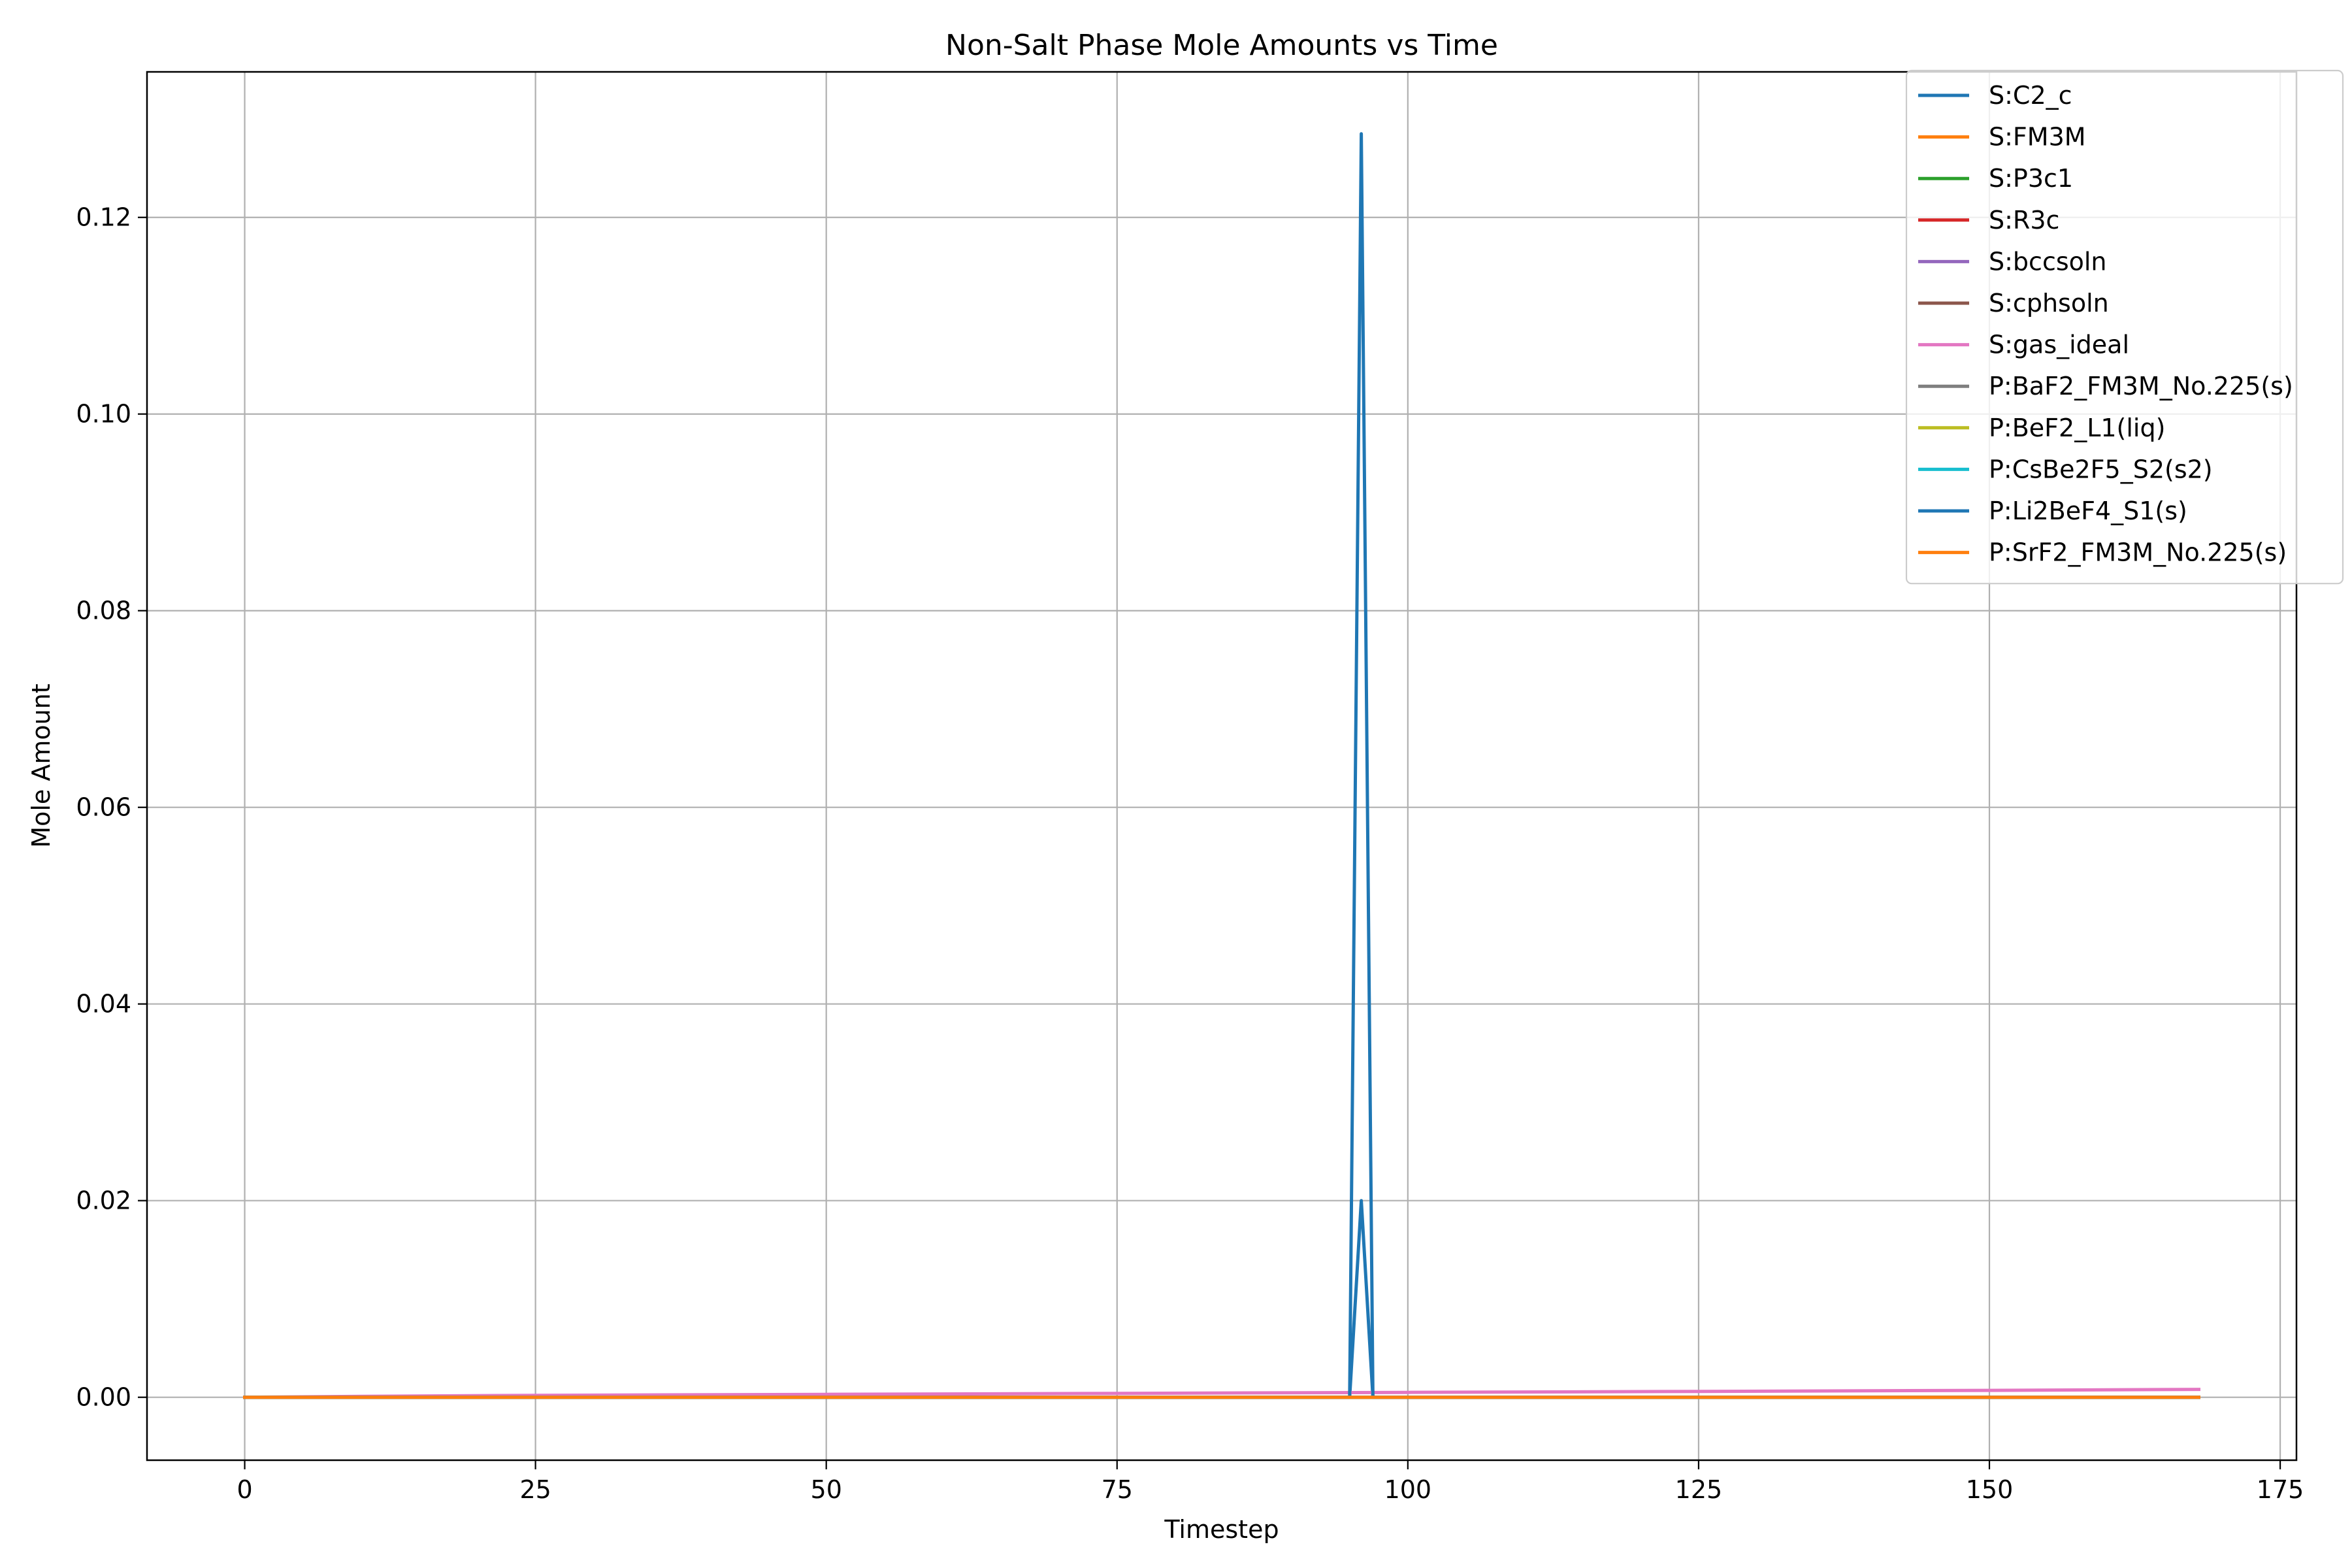  What do you see at coordinates (244, 1489) in the screenshot?
I see `x-tick-label: 0` at bounding box center [244, 1489].